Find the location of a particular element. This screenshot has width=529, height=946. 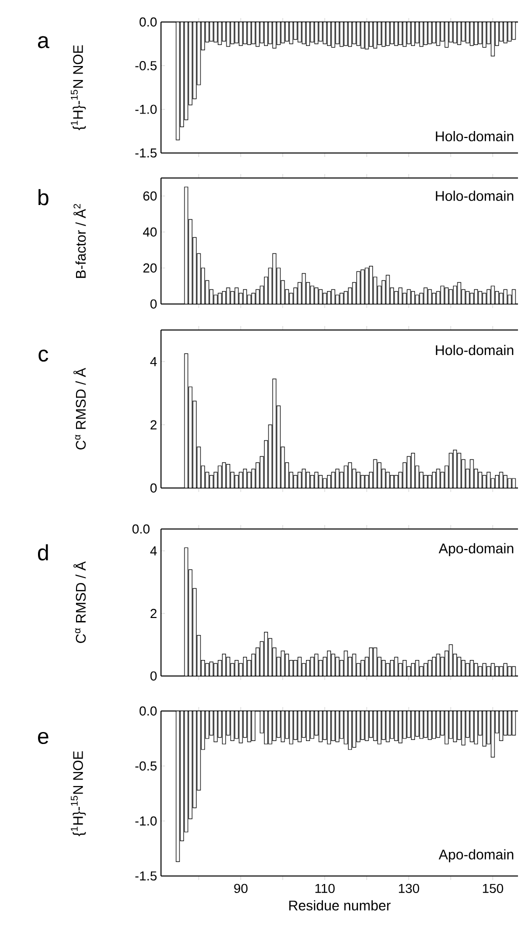

text: c is located at coordinates (43, 356).